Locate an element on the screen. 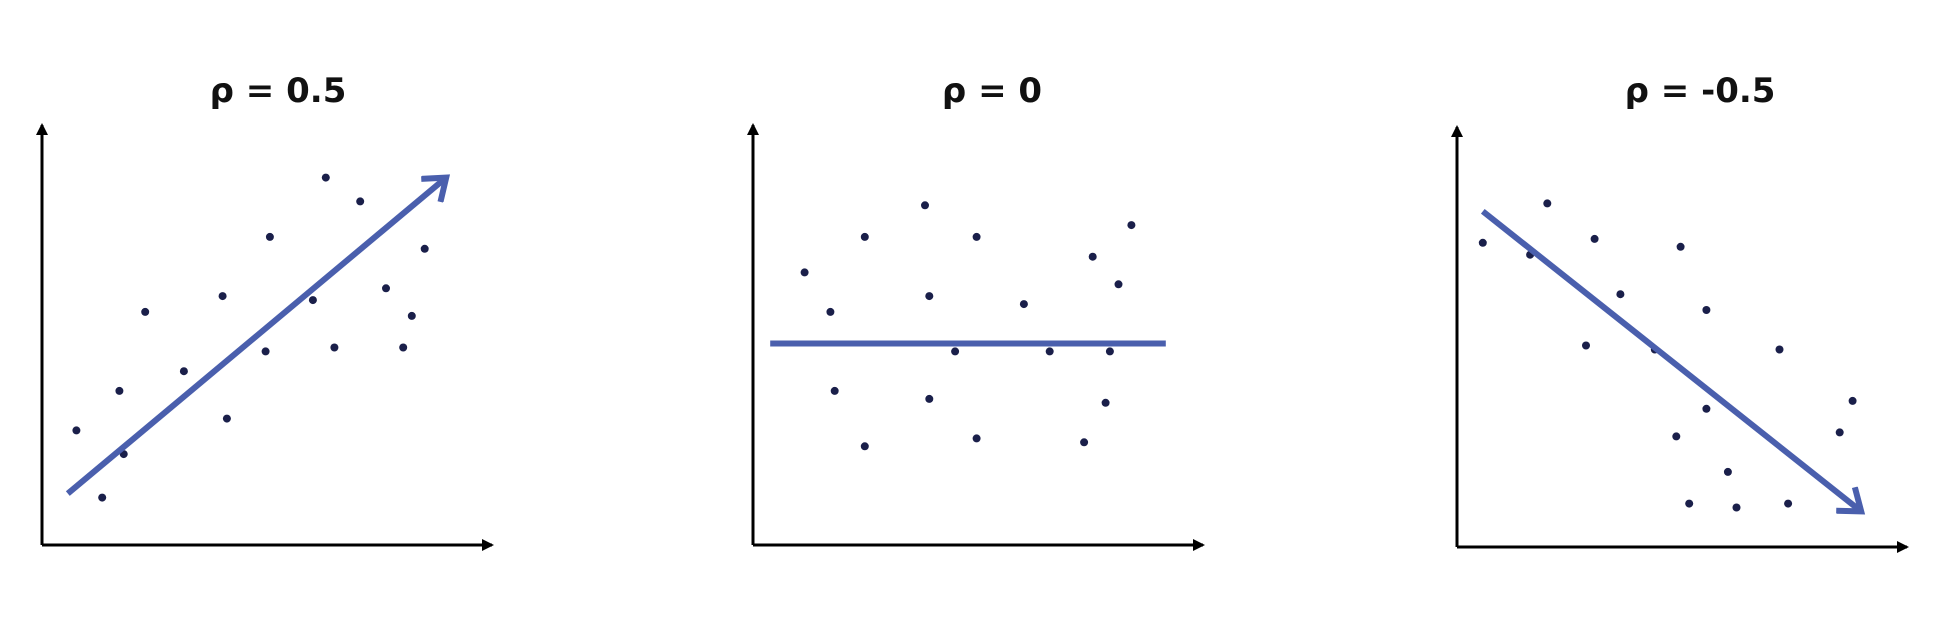 Image resolution: width=1958 pixels, height=634 pixels. trend-positive is located at coordinates (255, 337).